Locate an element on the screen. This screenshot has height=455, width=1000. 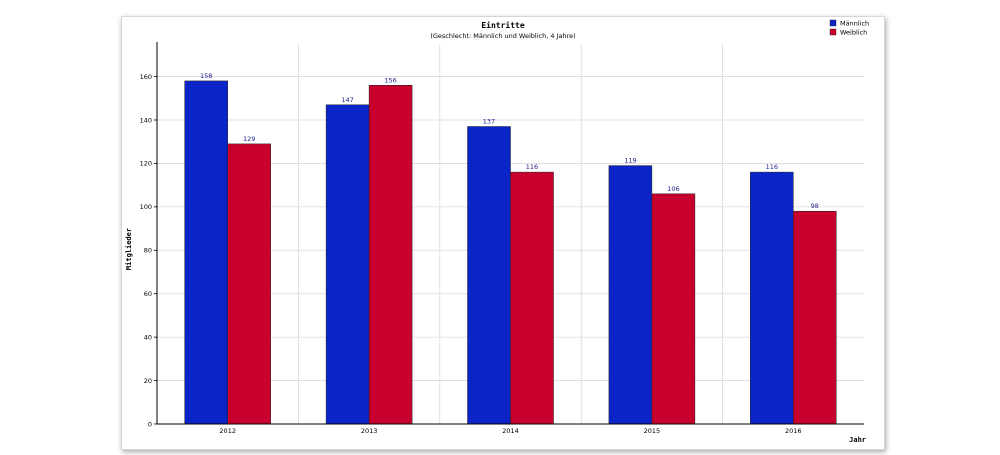
y-tick-label-0: 0 is located at coordinates (150, 424).